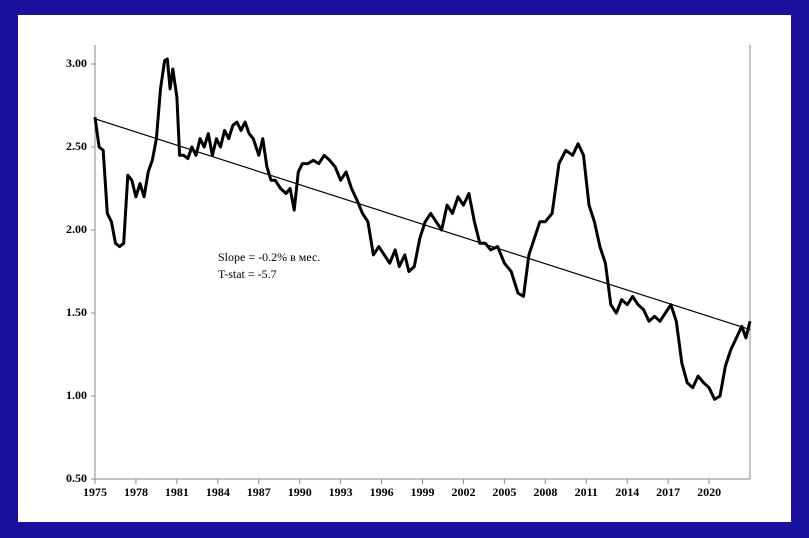 Image resolution: width=809 pixels, height=538 pixels. I want to click on annotation: T-stat = -5.7, so click(247, 274).